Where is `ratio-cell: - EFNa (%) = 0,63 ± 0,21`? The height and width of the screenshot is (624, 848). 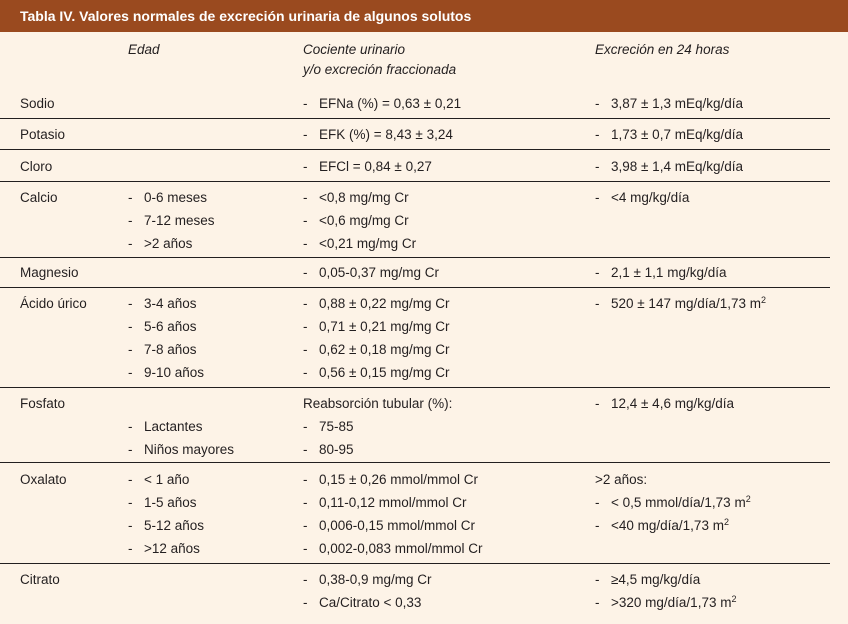 ratio-cell: - EFNa (%) = 0,63 ± 0,21 is located at coordinates (382, 103).